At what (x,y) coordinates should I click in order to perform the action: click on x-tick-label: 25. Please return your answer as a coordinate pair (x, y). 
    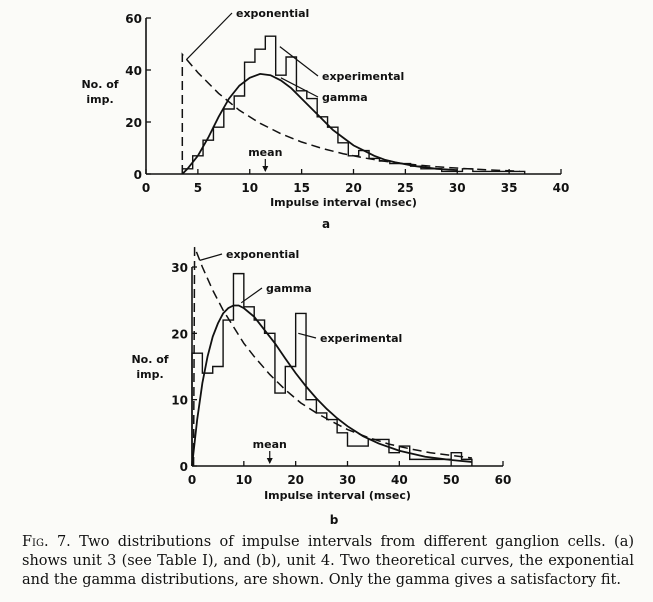
    Looking at the image, I should click on (405, 188).